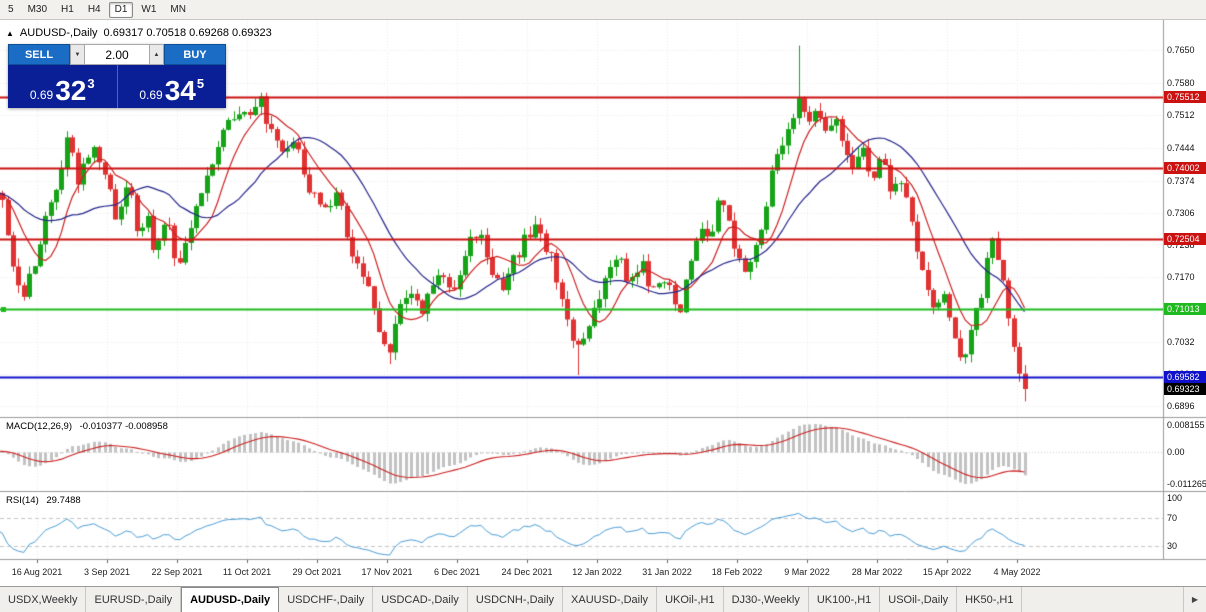 This screenshot has width=1206, height=612. What do you see at coordinates (516, 599) in the screenshot?
I see `symbol-tab-usdcnh: USDCNH-,Daily` at bounding box center [516, 599].